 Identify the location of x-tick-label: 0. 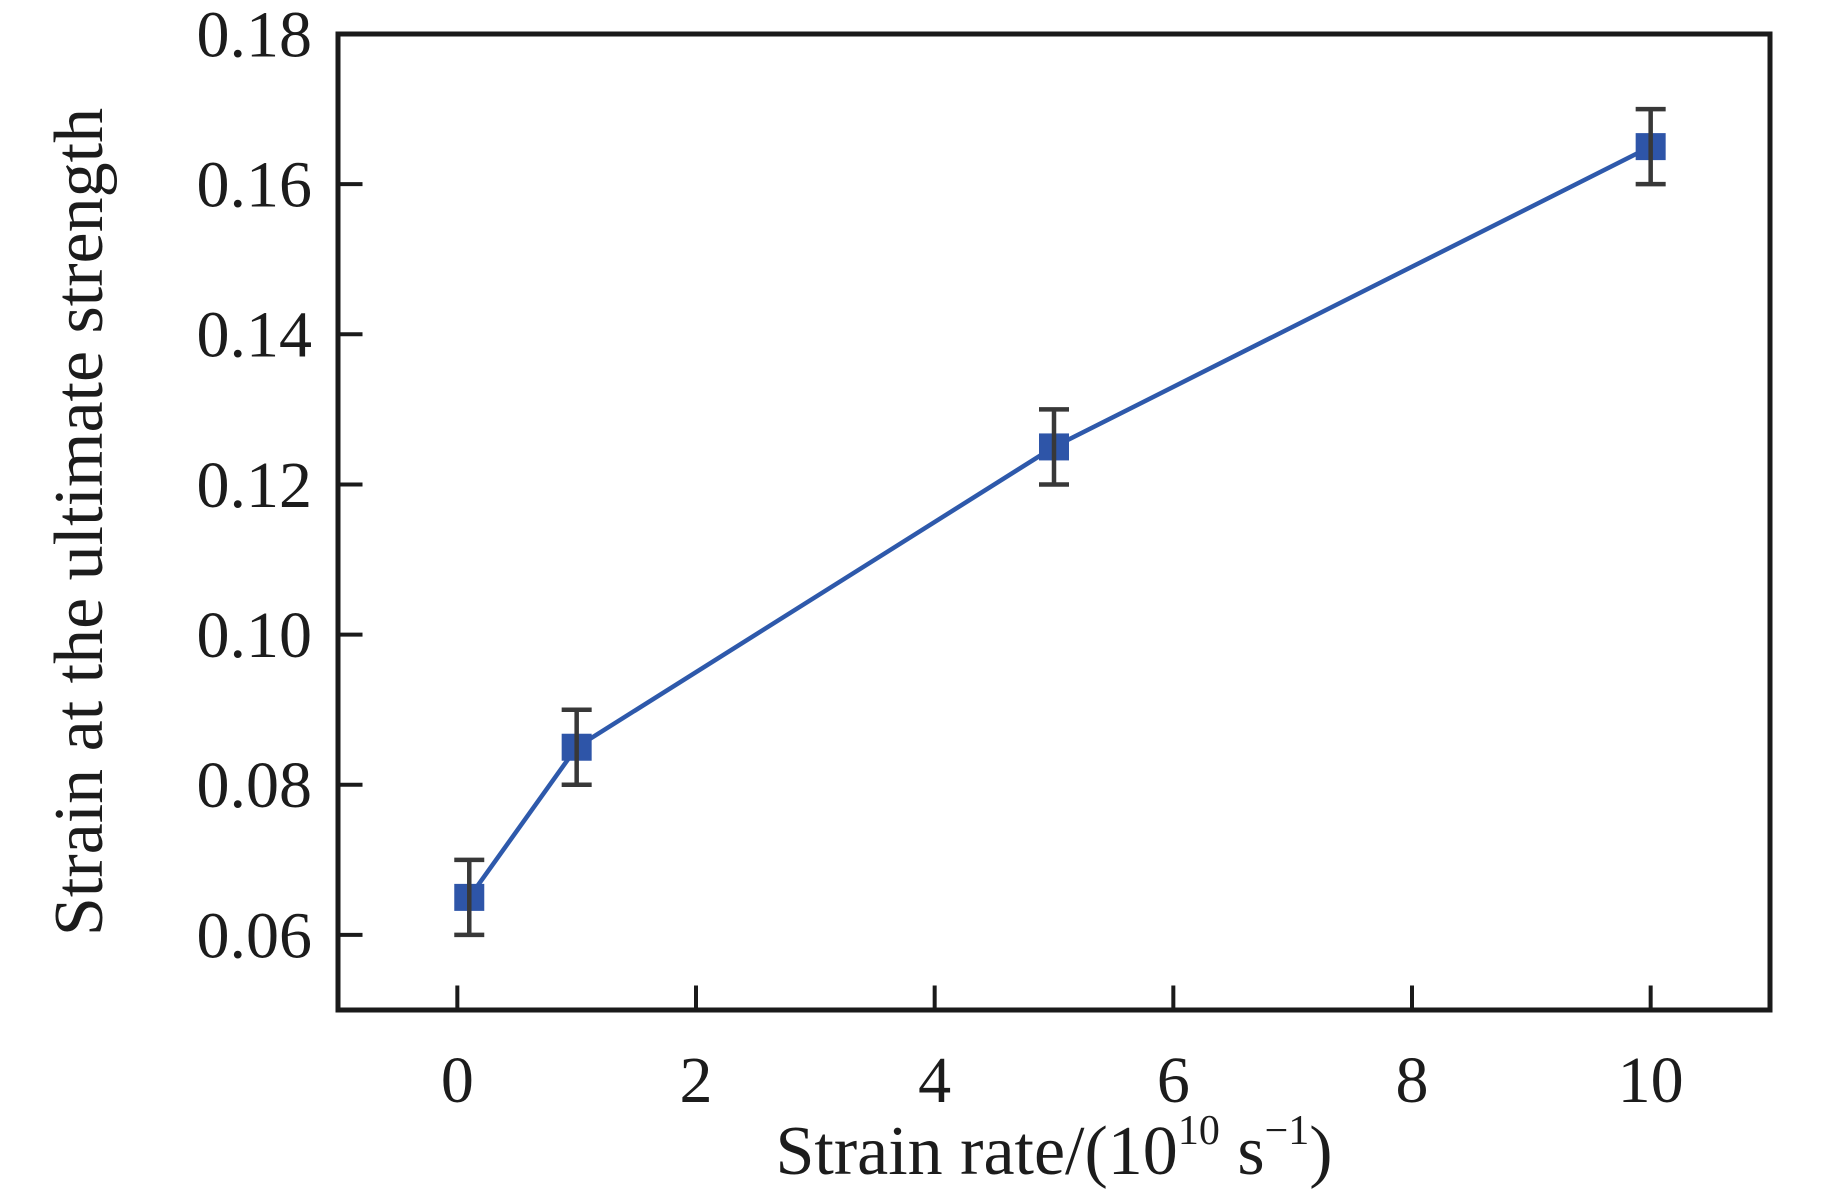
(457, 1080).